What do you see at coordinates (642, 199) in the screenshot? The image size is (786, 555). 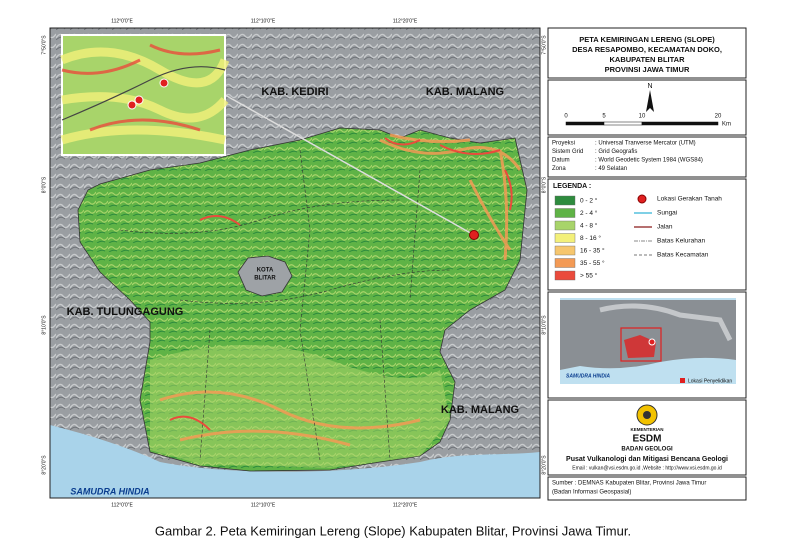 I see `legend-symbol` at bounding box center [642, 199].